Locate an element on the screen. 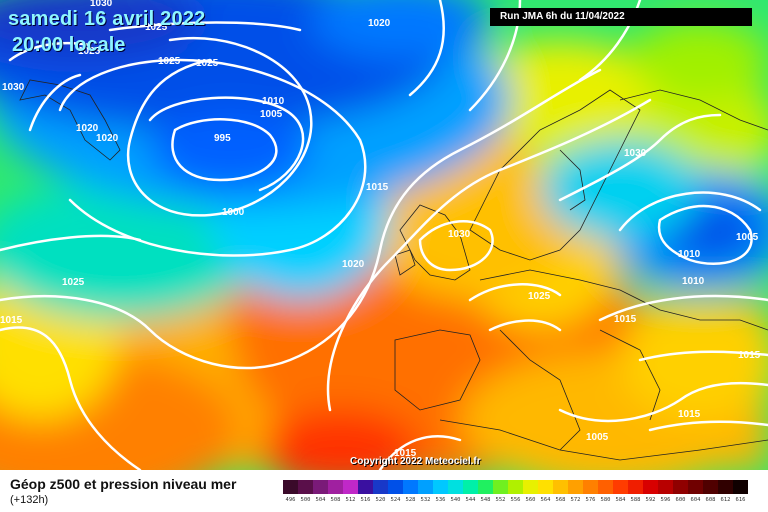  scale-label: 580 is located at coordinates (605, 500).